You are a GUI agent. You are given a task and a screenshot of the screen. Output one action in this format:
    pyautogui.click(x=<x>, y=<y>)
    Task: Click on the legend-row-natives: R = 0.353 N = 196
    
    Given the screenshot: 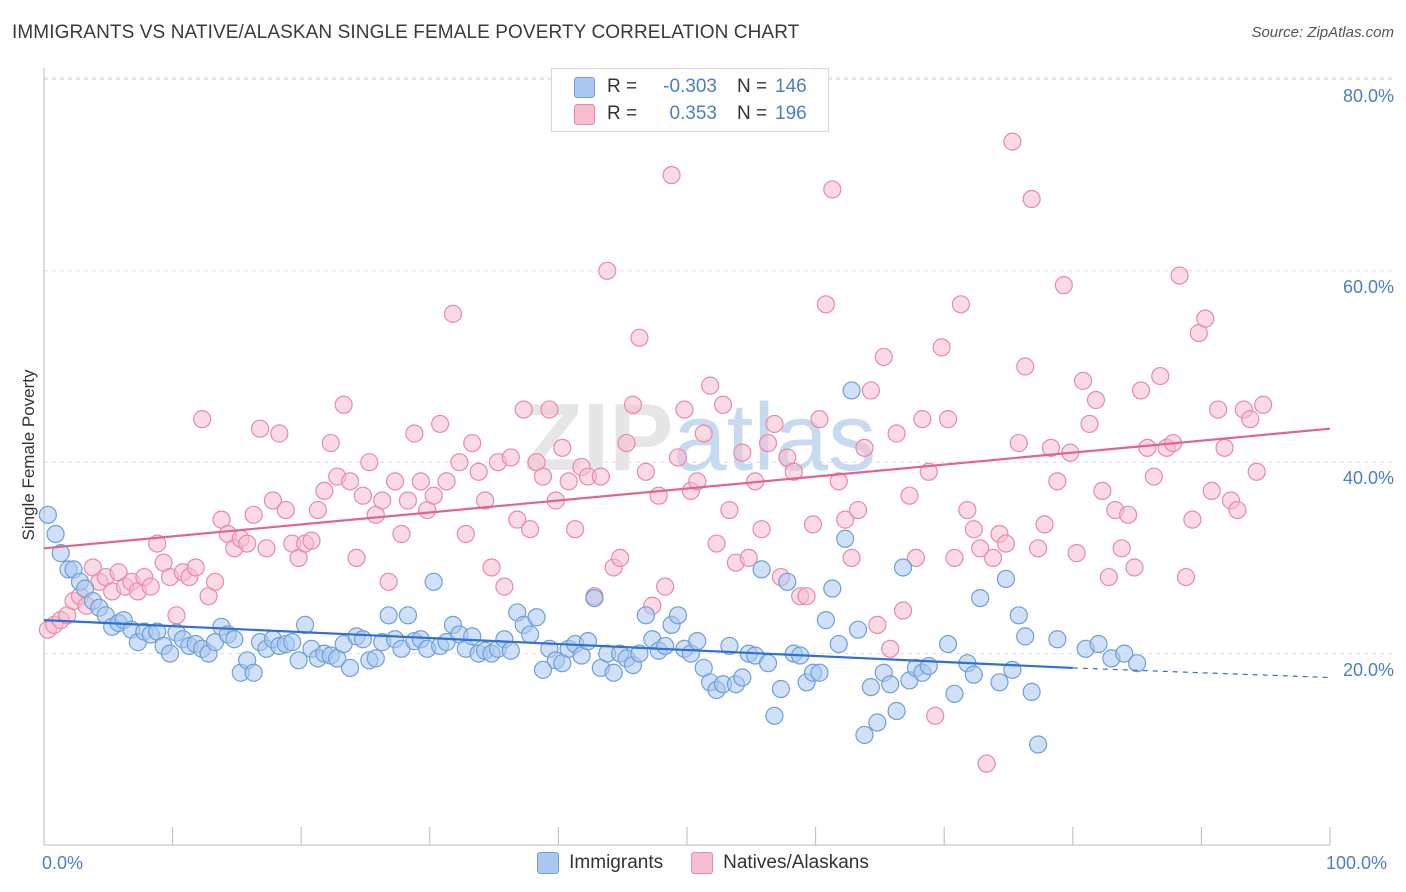 What is the action you would take?
    pyautogui.click(x=690, y=114)
    